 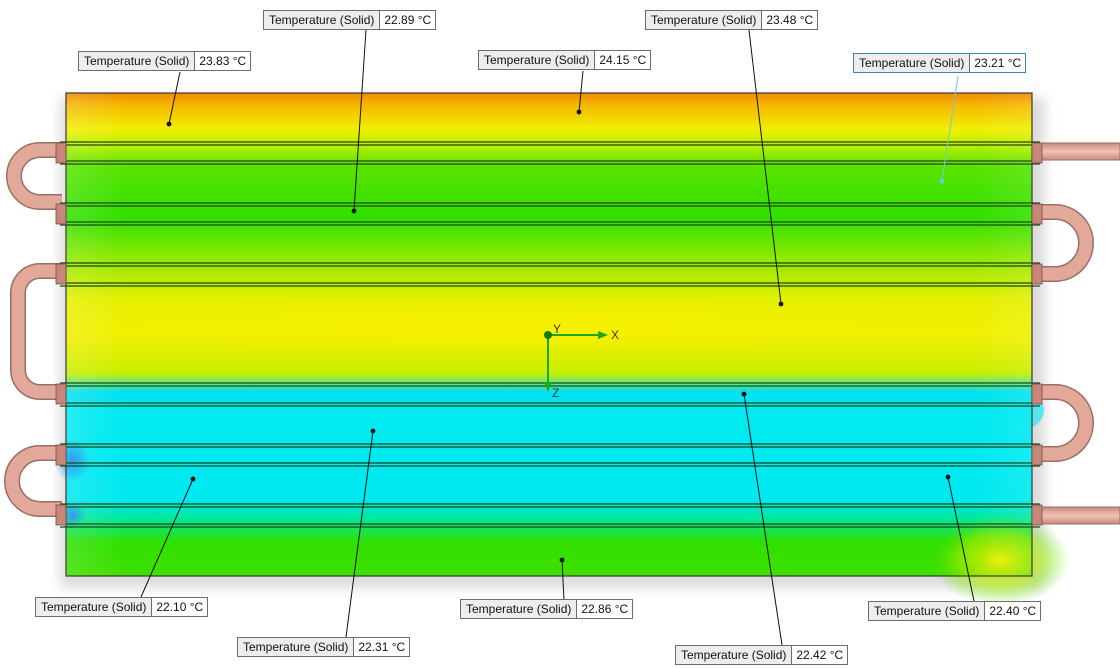 I want to click on probe-label-value: 23.83 °C, so click(x=223, y=61).